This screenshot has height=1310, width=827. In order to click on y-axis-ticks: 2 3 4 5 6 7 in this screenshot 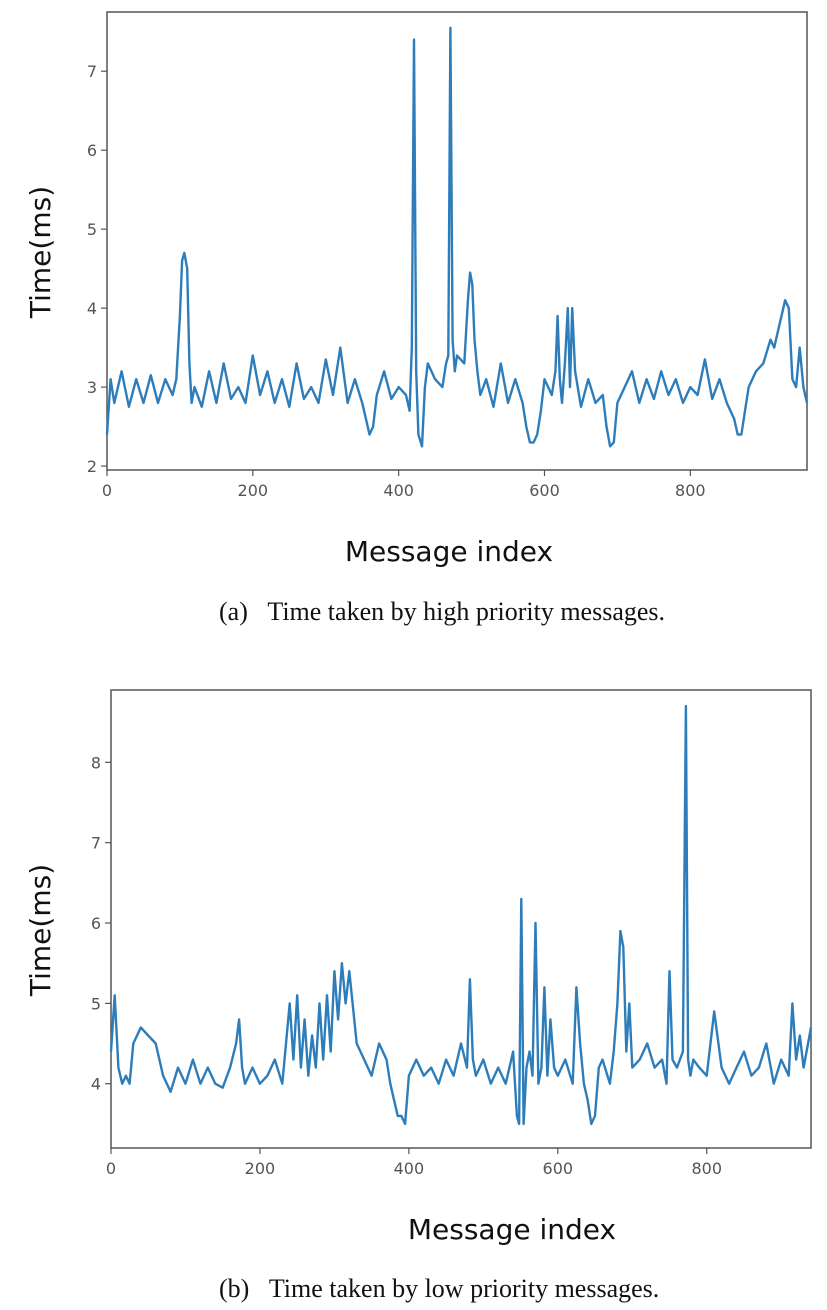, I will do `click(97, 269)`.